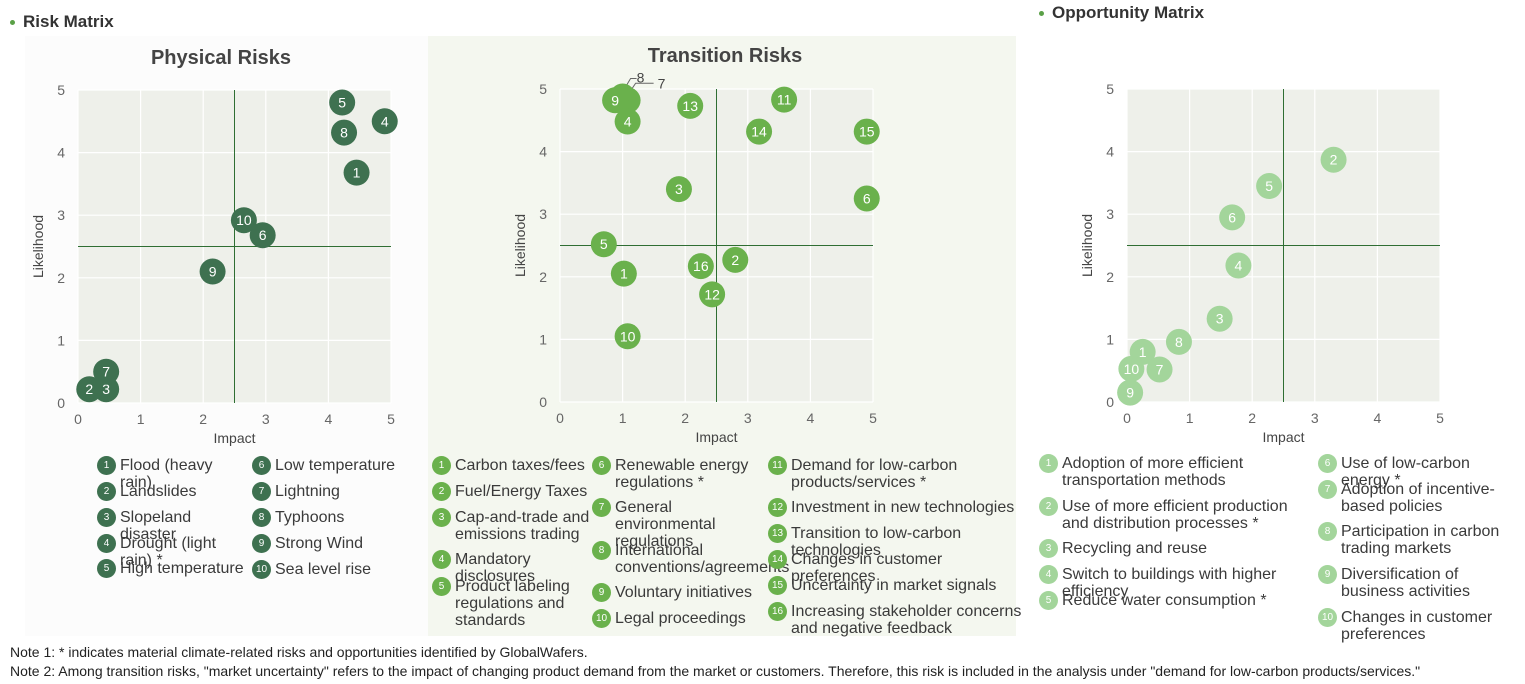 Image resolution: width=1525 pixels, height=684 pixels. I want to click on opportunity-legend-label: Diversification of business activities, so click(1405, 583).